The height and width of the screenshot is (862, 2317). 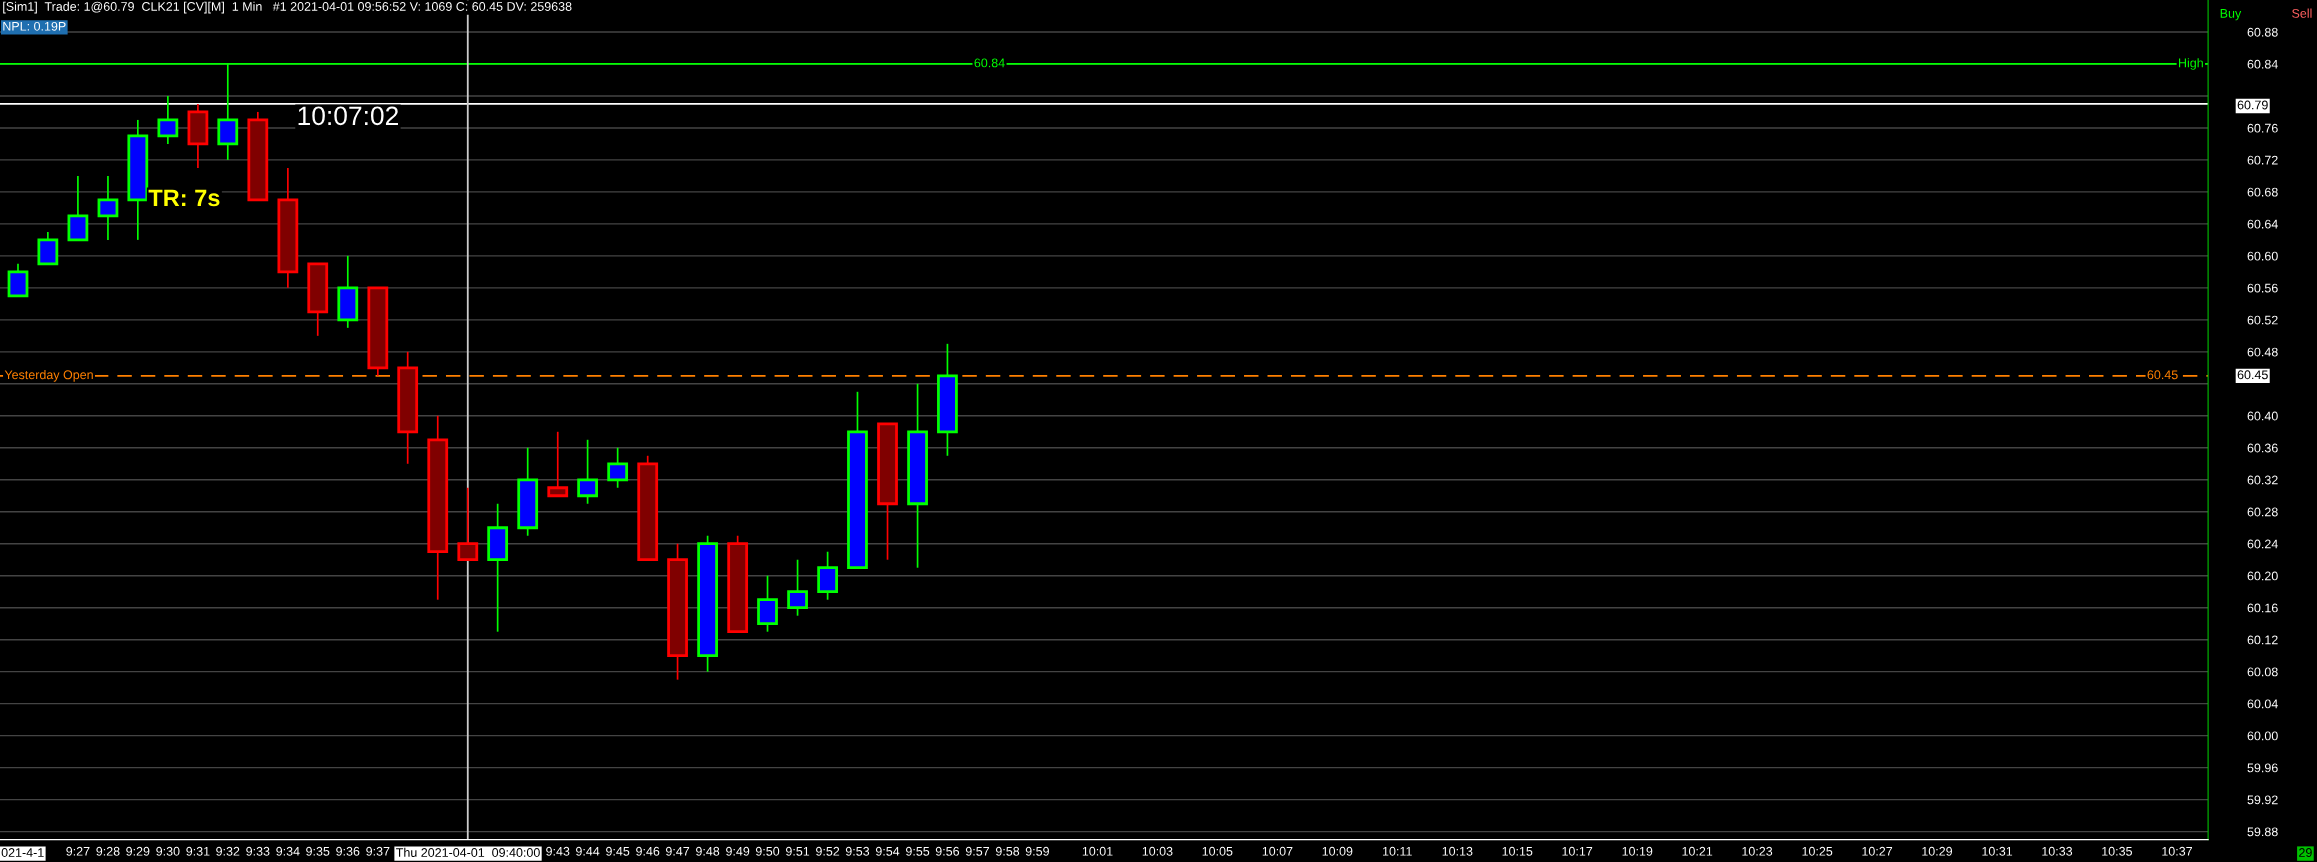 I want to click on y-tick-label: 60.40, so click(x=2262, y=416).